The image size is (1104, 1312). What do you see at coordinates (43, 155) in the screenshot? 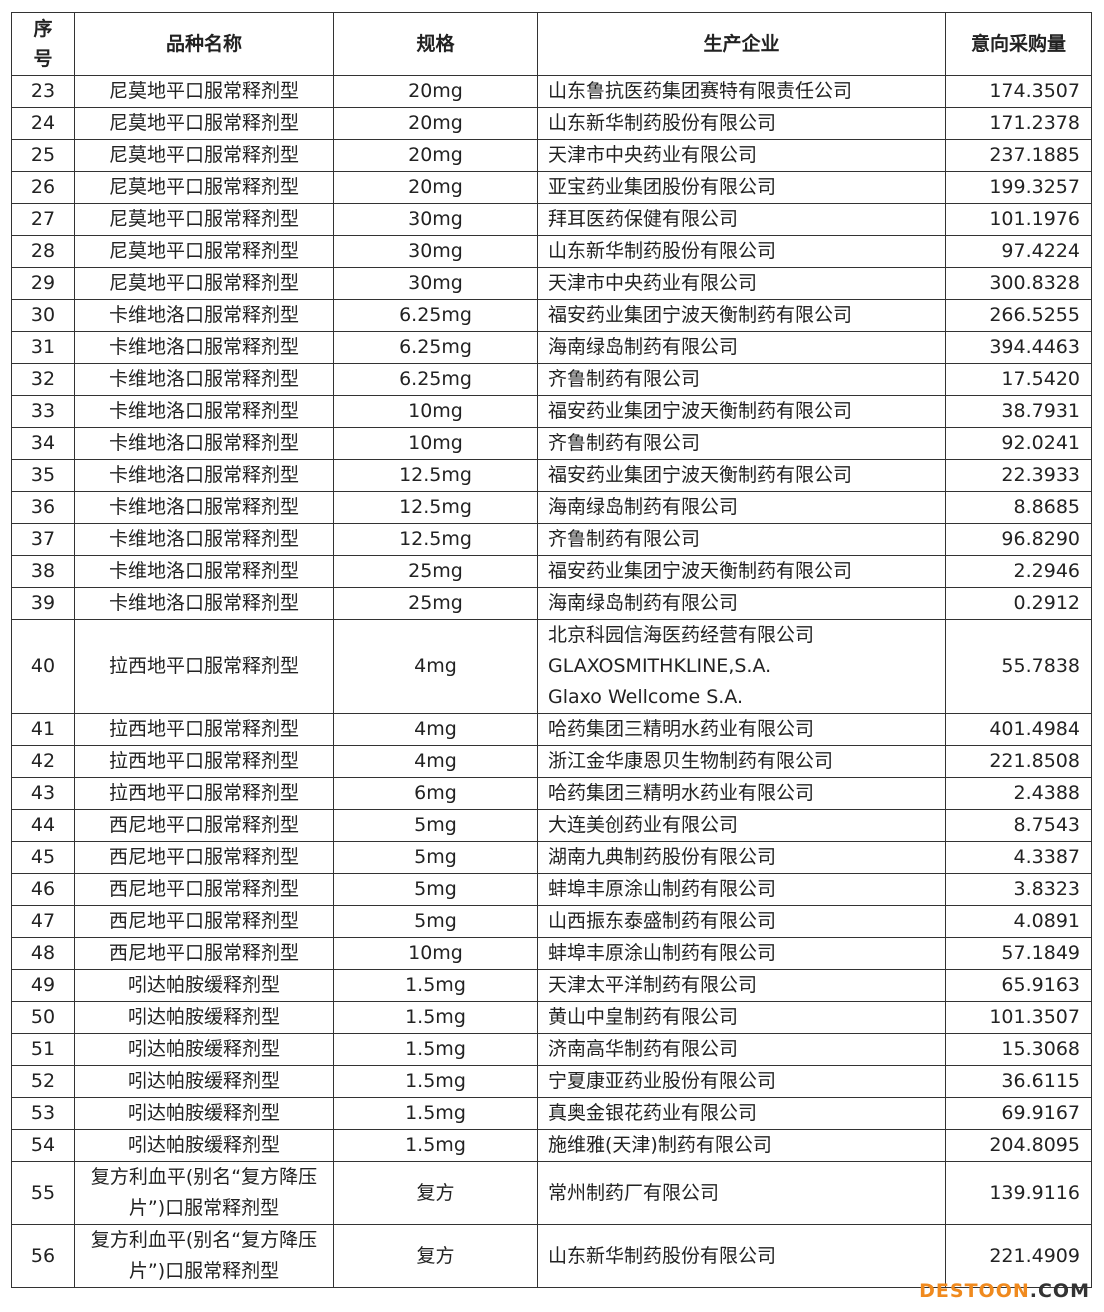
I see `cell-seq: 25` at bounding box center [43, 155].